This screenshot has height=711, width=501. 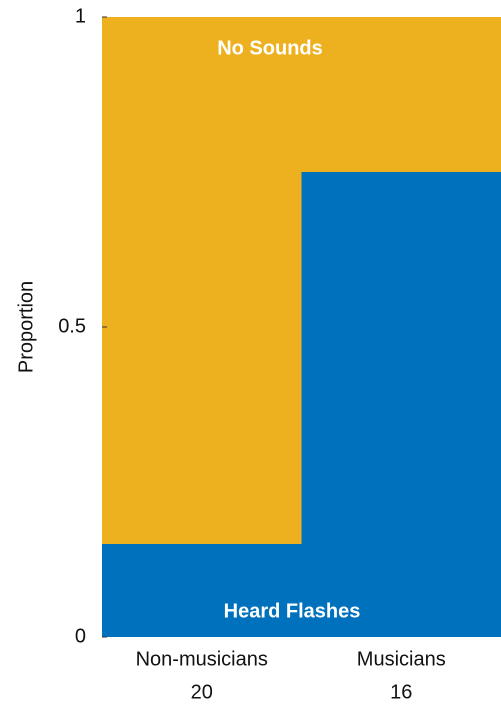 I want to click on y-tick-label: 1, so click(x=80, y=16).